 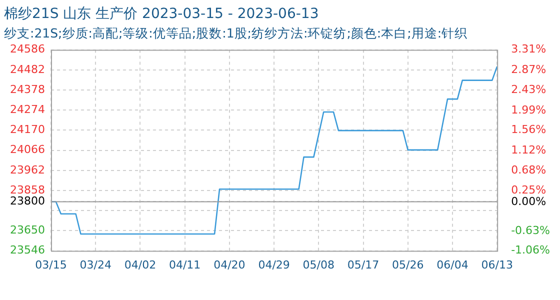 I want to click on y-tick-label: 23650, so click(x=27, y=230).